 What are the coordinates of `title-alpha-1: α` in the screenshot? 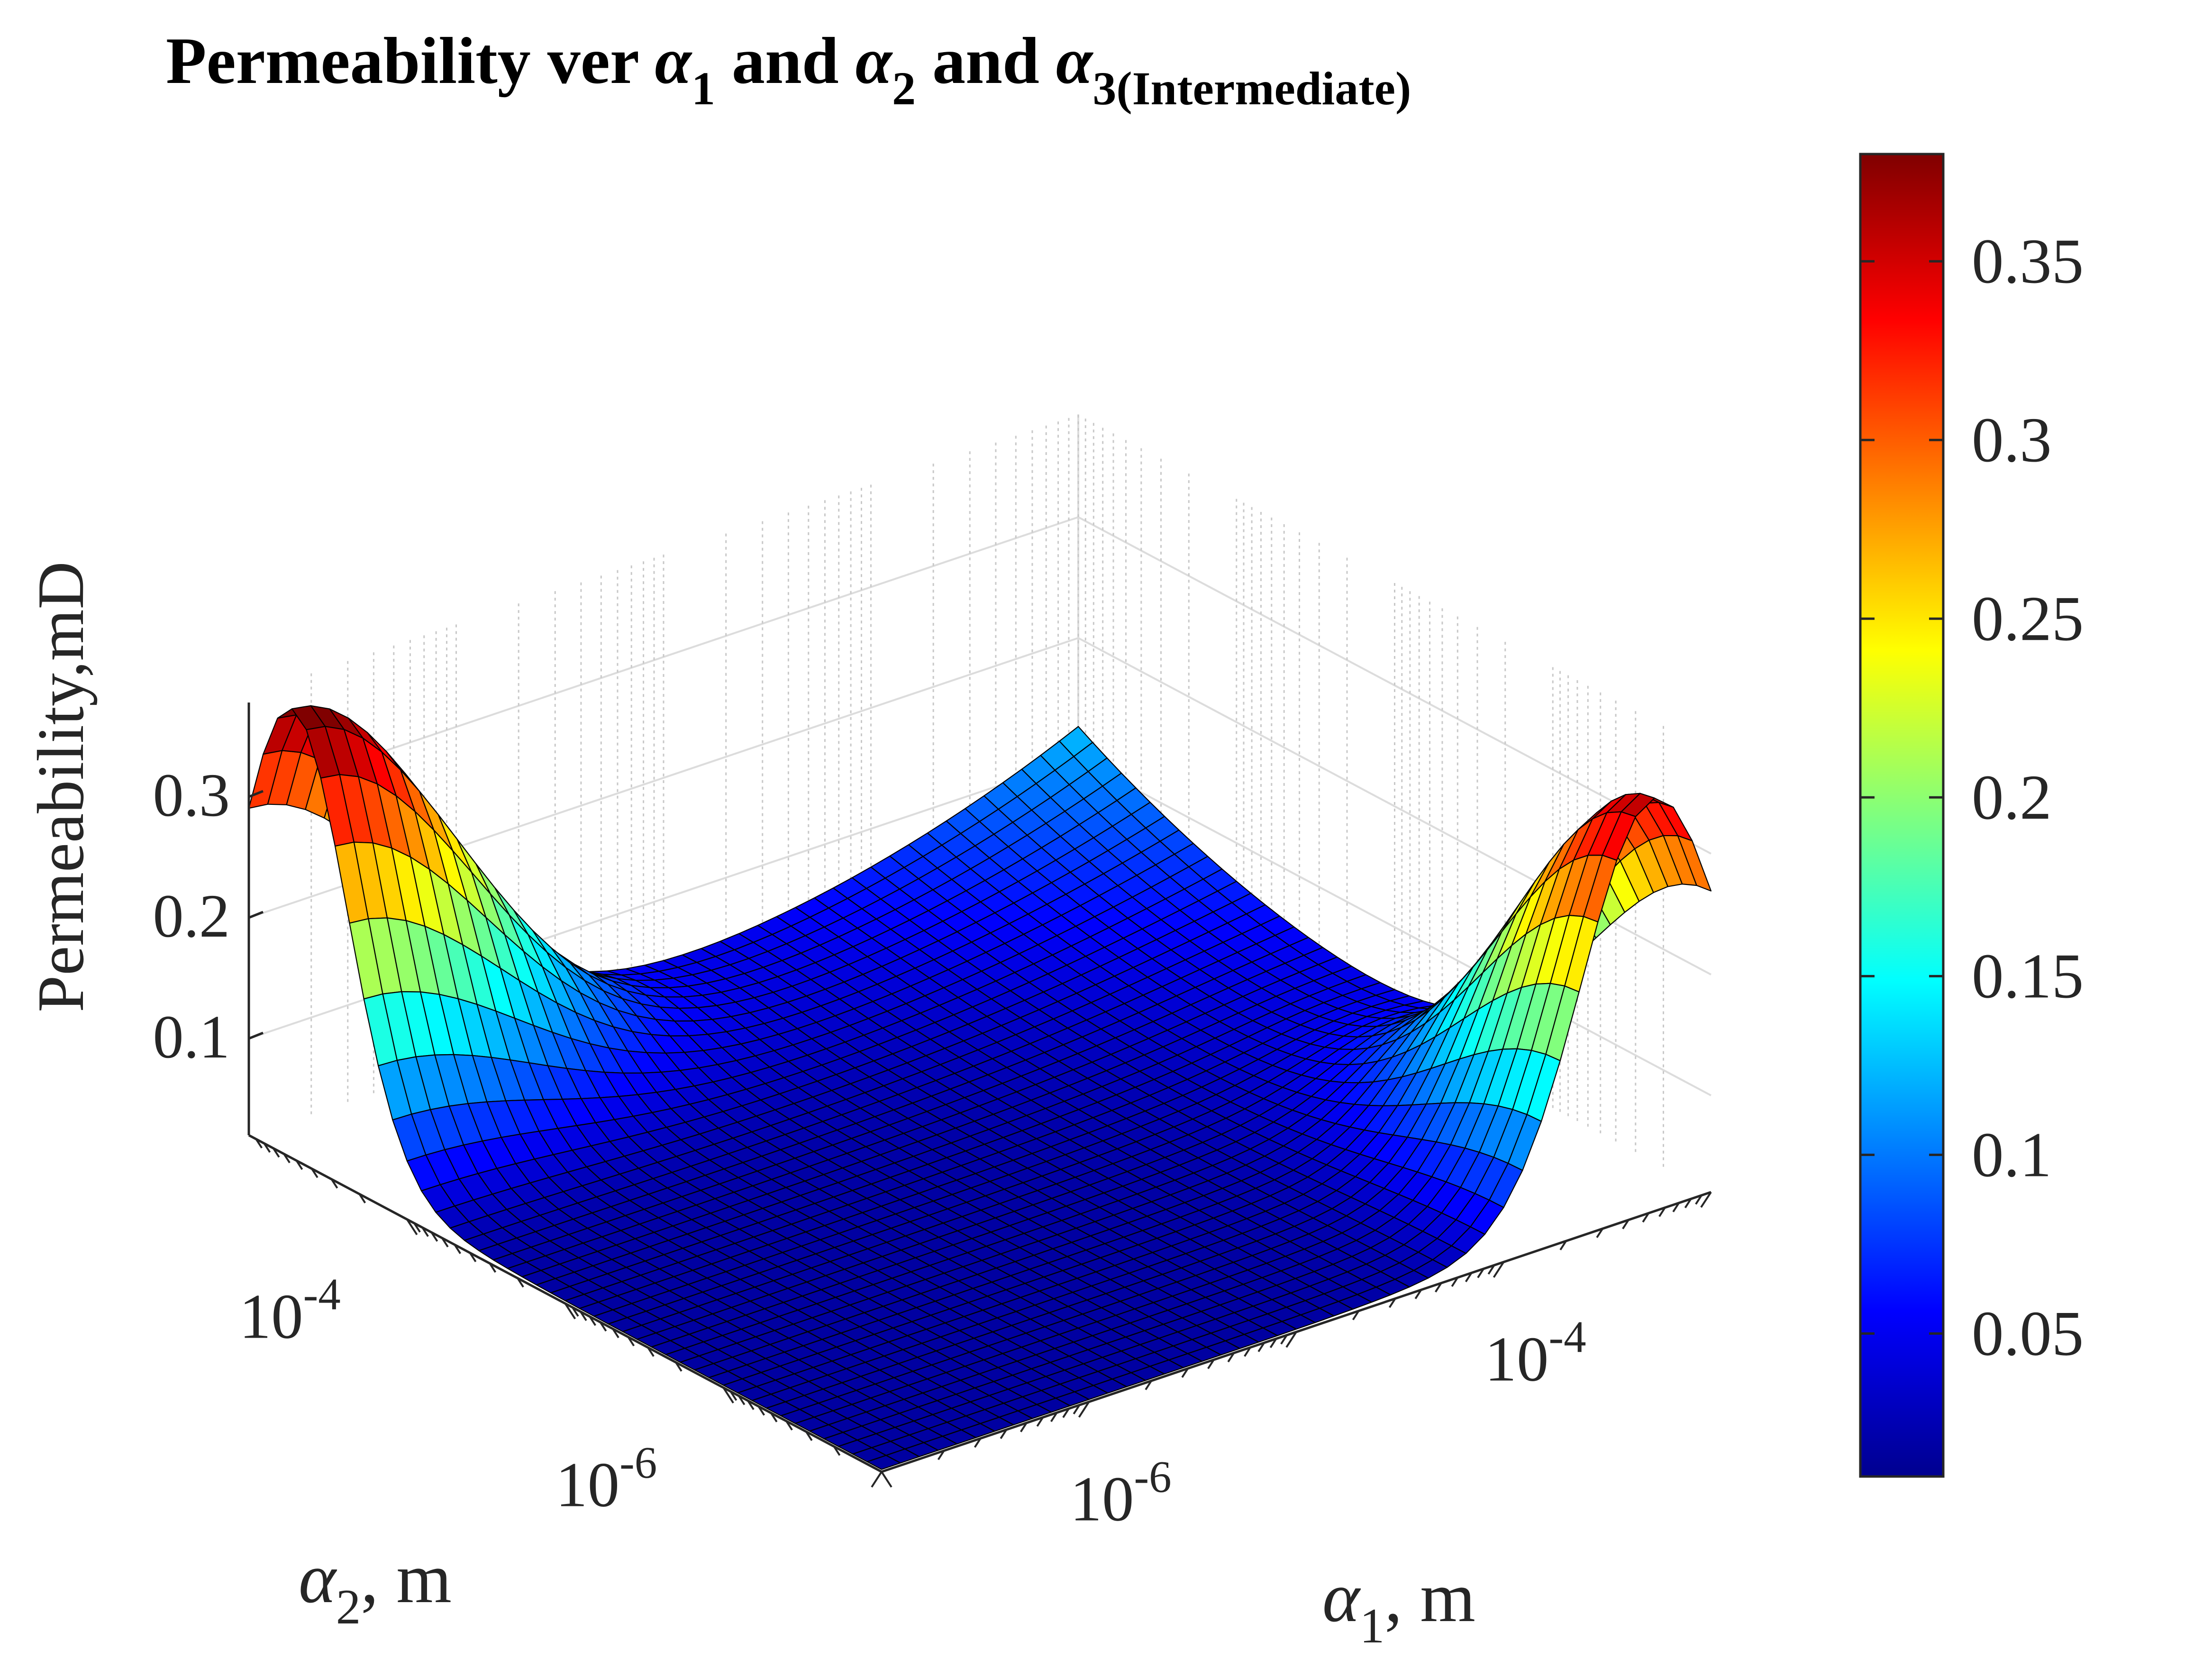 It's located at (673, 61).